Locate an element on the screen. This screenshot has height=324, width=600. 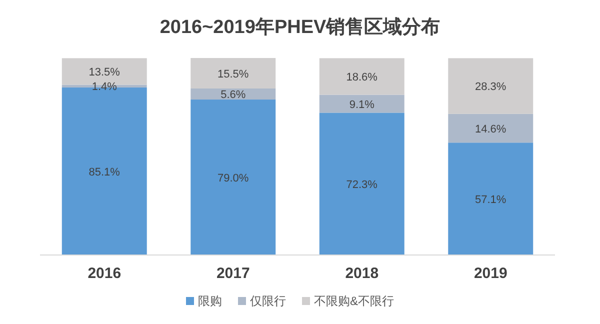
data-label: 57.1% is located at coordinates (490, 200).